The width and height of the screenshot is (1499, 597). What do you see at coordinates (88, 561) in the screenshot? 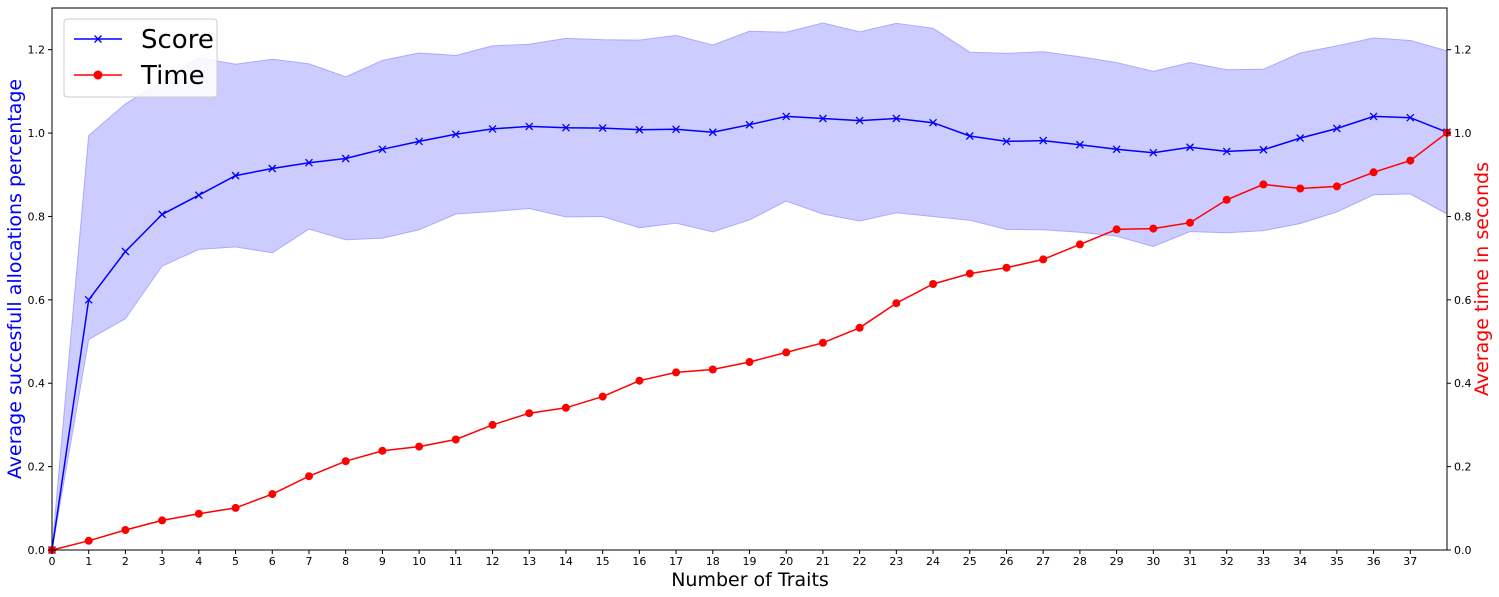
I see `x-tick-label: 1` at bounding box center [88, 561].